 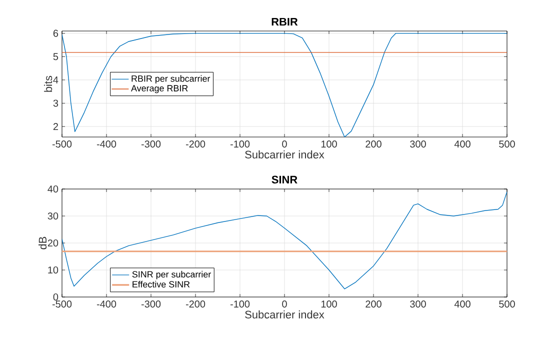 What do you see at coordinates (285, 180) in the screenshot?
I see `chart-title: SINR` at bounding box center [285, 180].